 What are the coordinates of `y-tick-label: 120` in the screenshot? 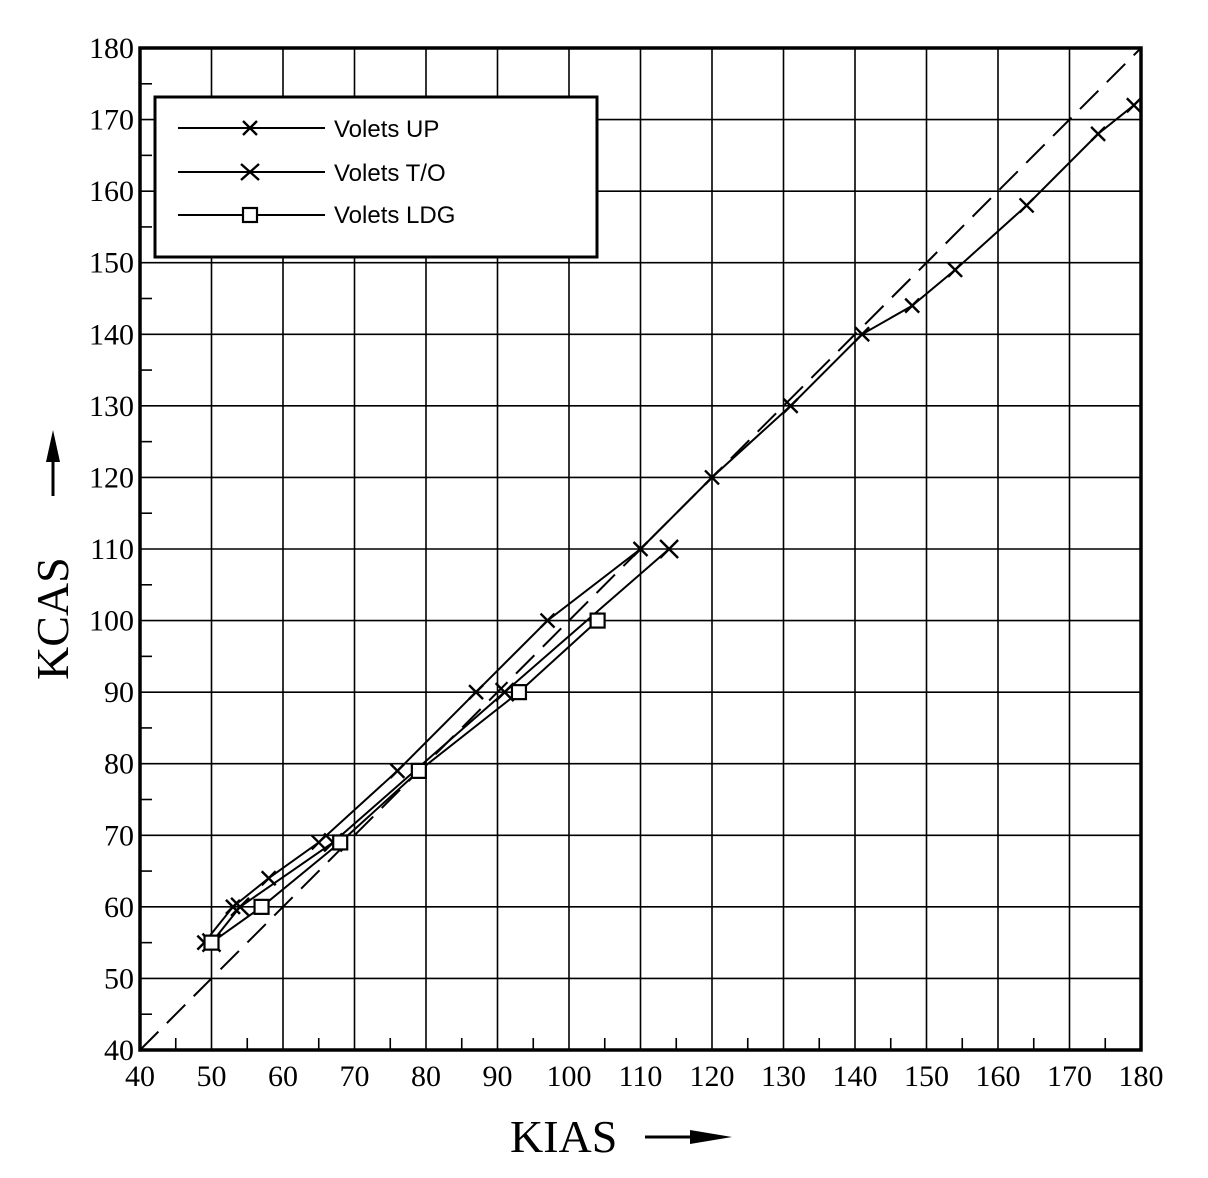 It's located at (111, 477).